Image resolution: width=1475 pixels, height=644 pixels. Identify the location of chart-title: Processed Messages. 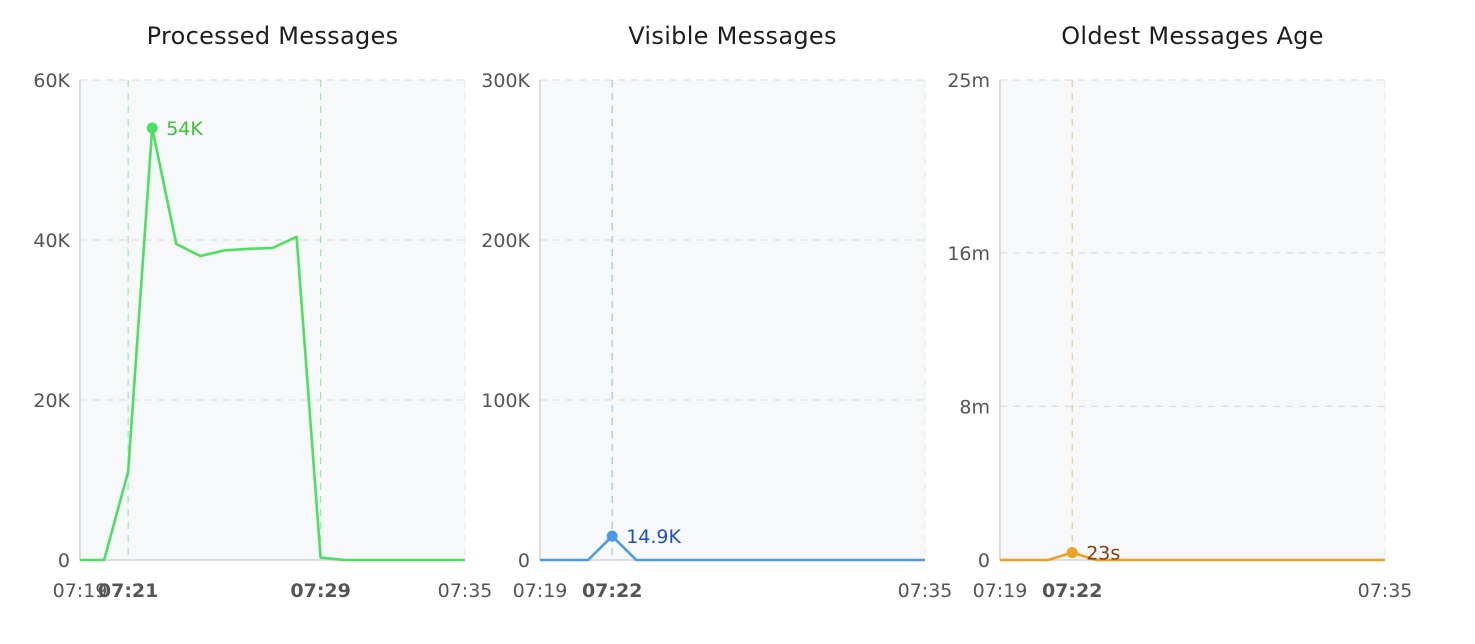
(272, 36).